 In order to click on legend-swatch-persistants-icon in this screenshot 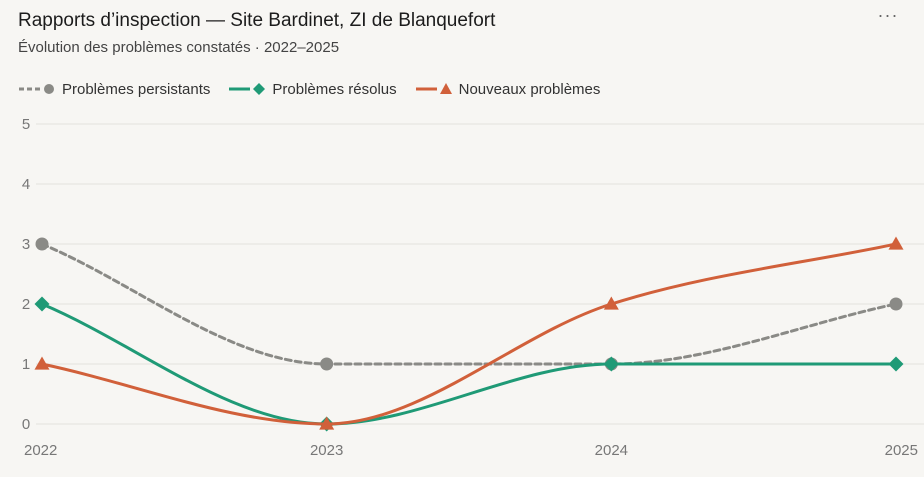, I will do `click(36, 89)`.